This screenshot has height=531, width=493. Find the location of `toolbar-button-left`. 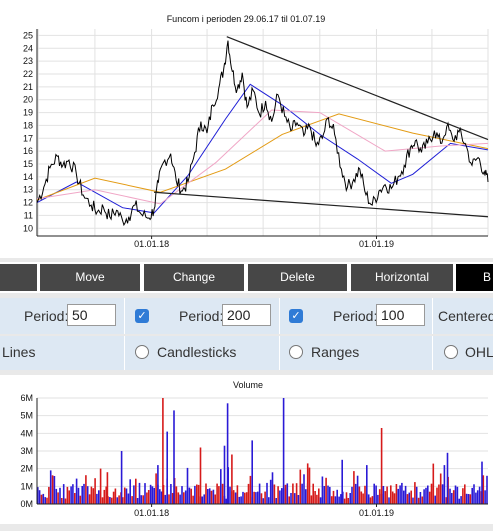

toolbar-button-left is located at coordinates (18, 277).